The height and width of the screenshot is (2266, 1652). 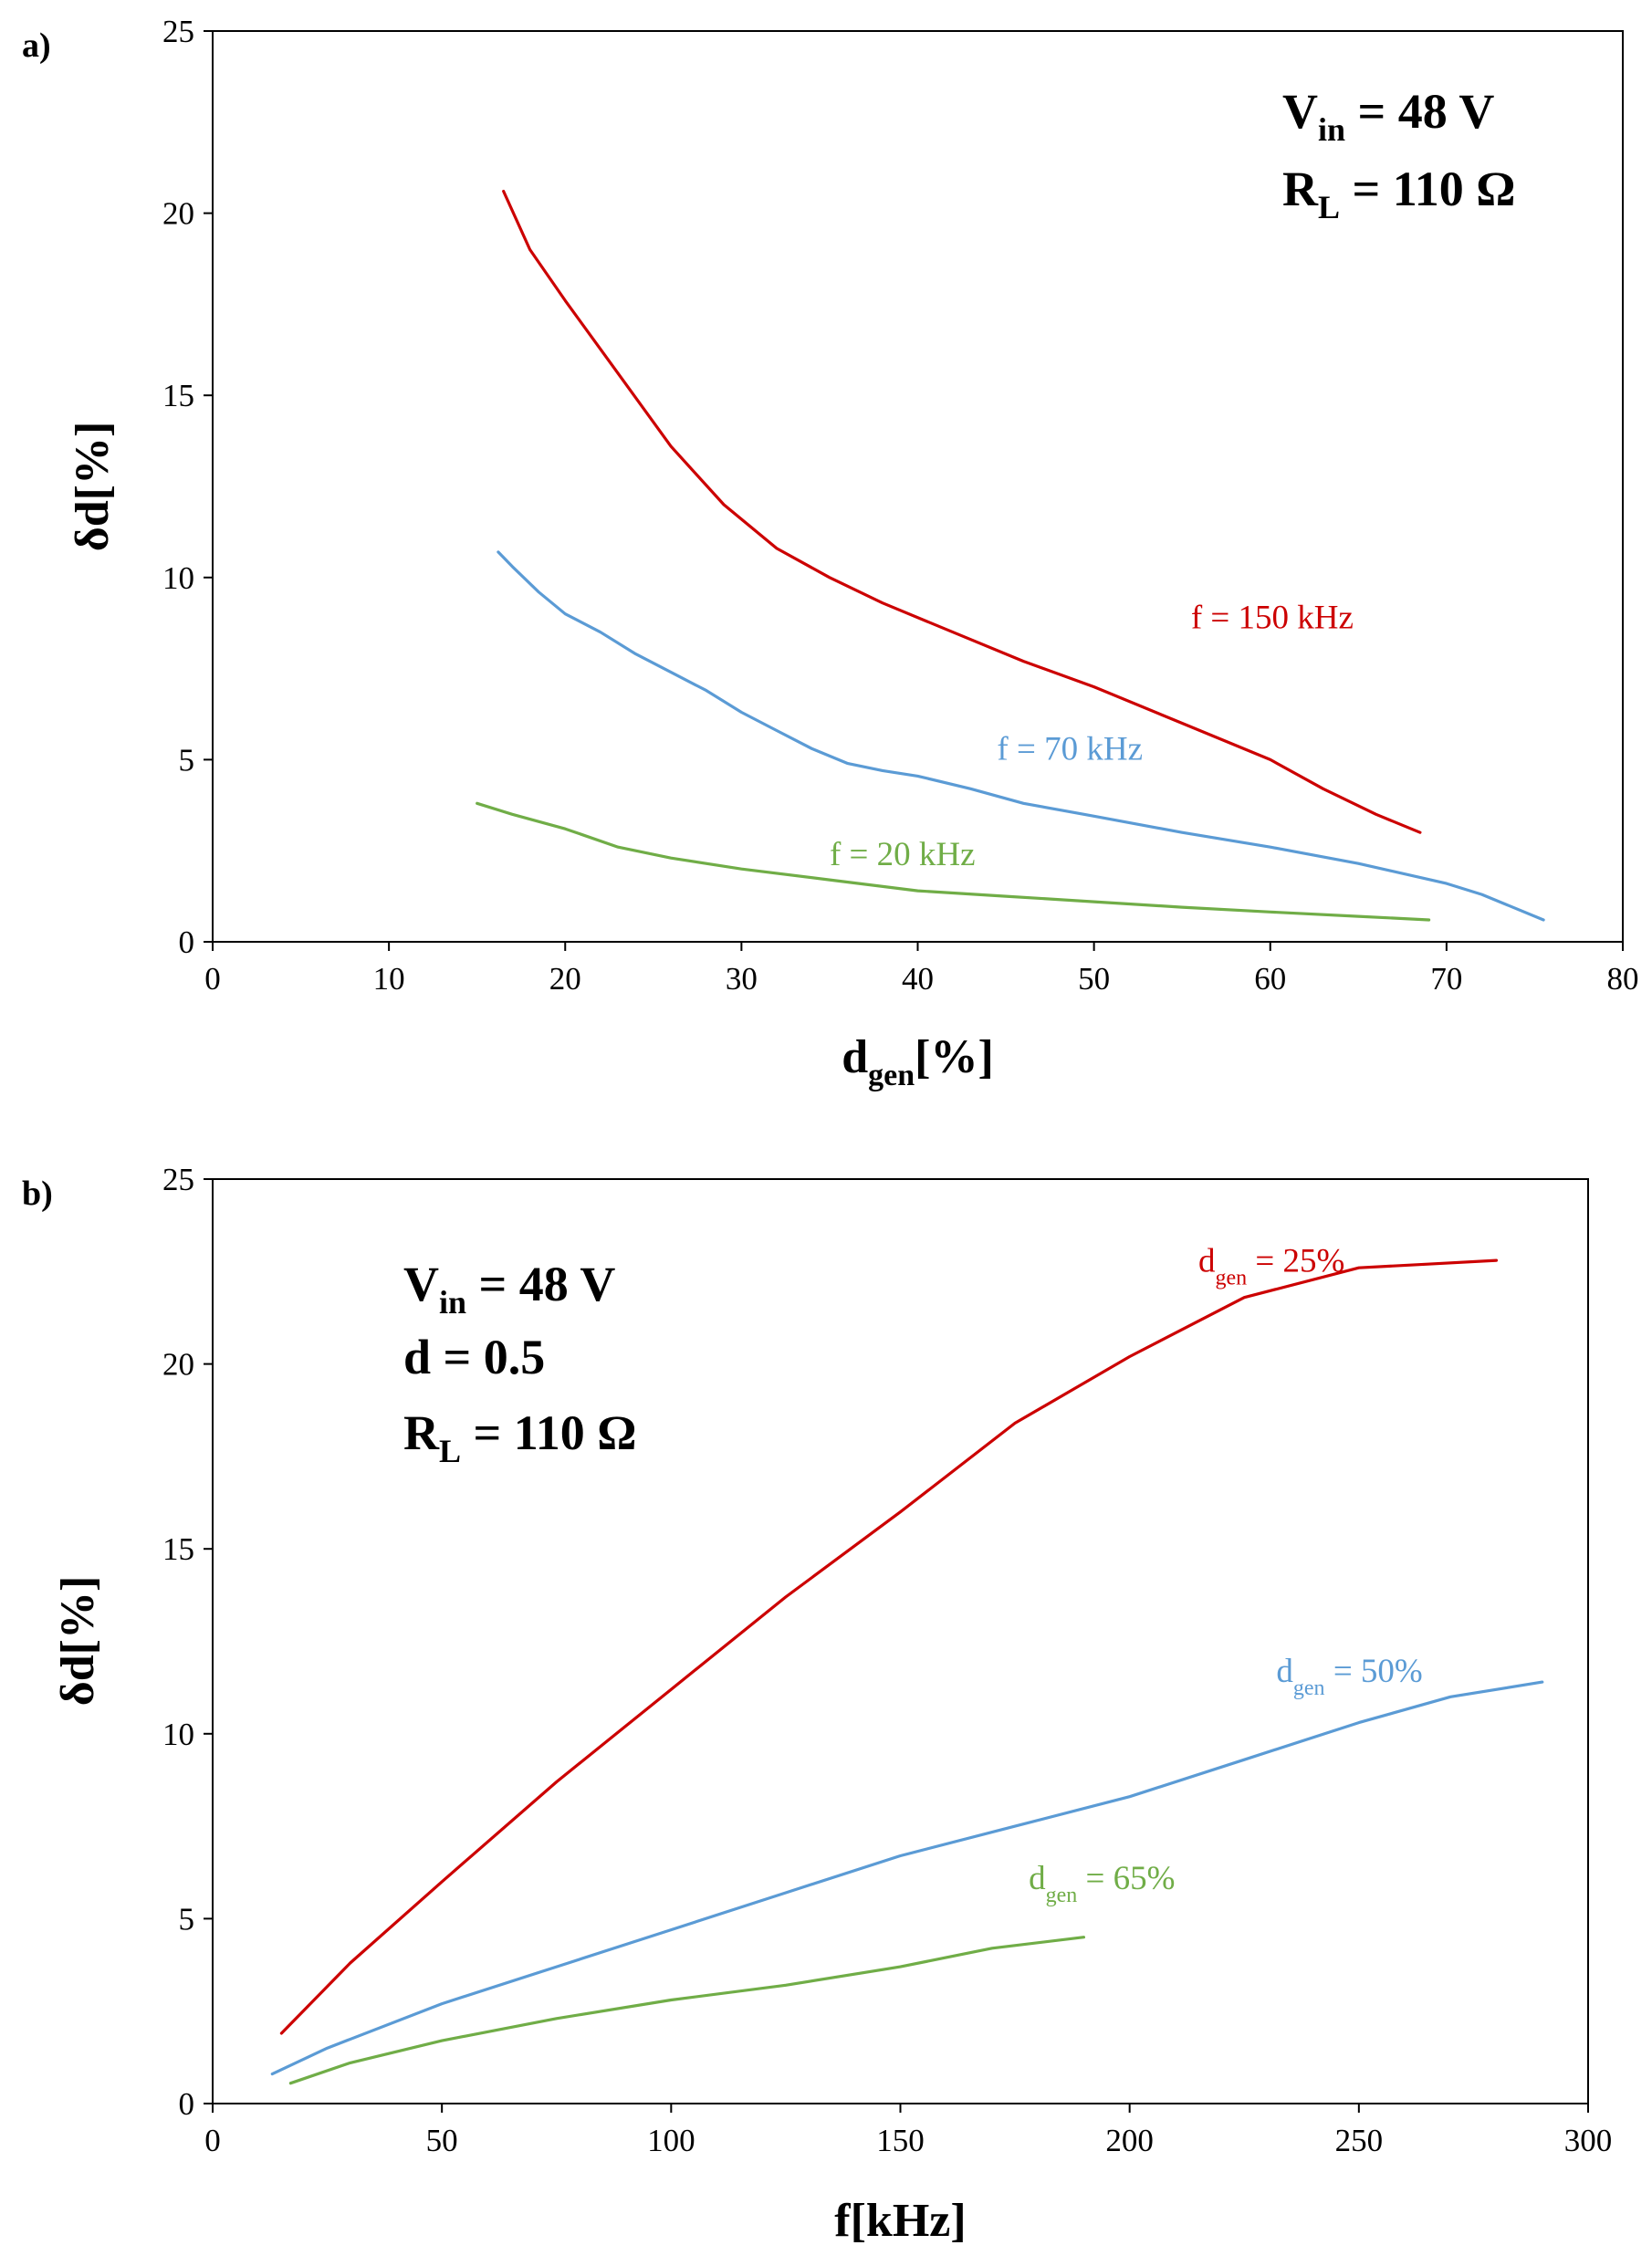 I want to click on condition-text-main: d = 0.5, so click(x=474, y=1357).